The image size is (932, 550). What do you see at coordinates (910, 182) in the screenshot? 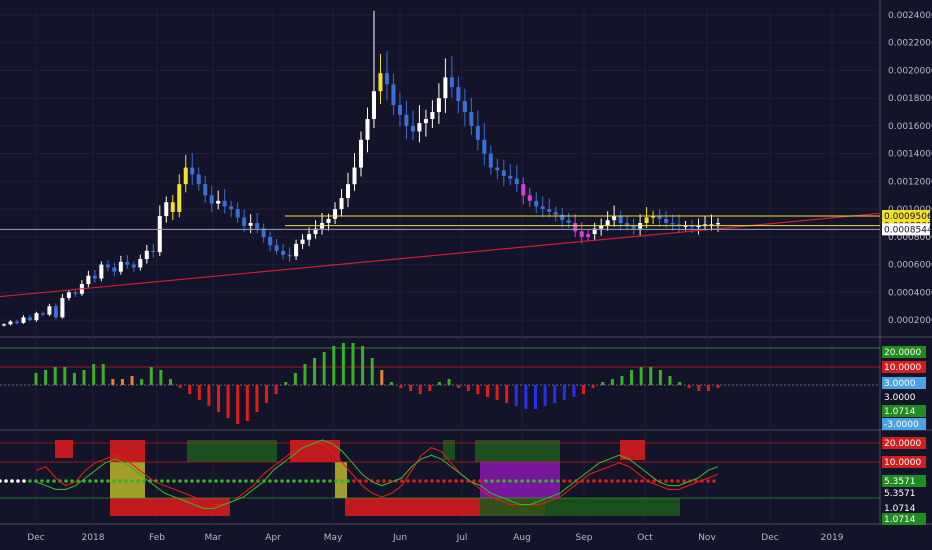
I see `price-tick-label: 0.0012000` at bounding box center [910, 182].